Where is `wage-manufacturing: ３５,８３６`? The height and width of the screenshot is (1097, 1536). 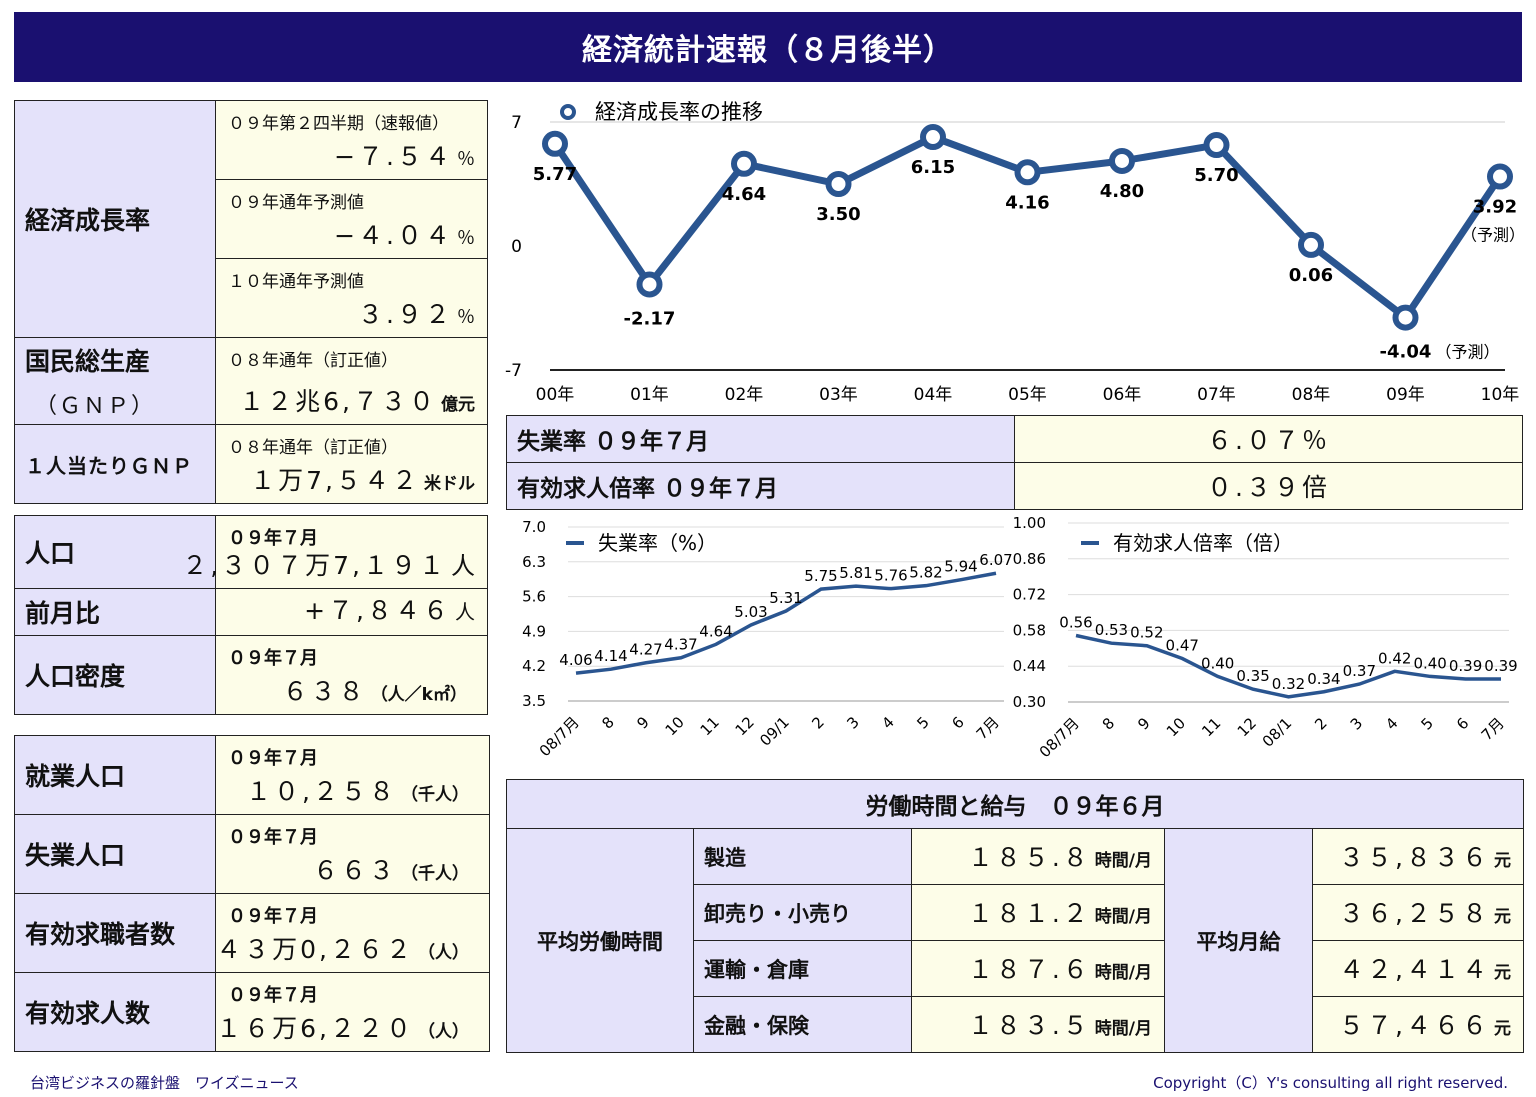 wage-manufacturing: ３５,８３６ is located at coordinates (1414, 857).